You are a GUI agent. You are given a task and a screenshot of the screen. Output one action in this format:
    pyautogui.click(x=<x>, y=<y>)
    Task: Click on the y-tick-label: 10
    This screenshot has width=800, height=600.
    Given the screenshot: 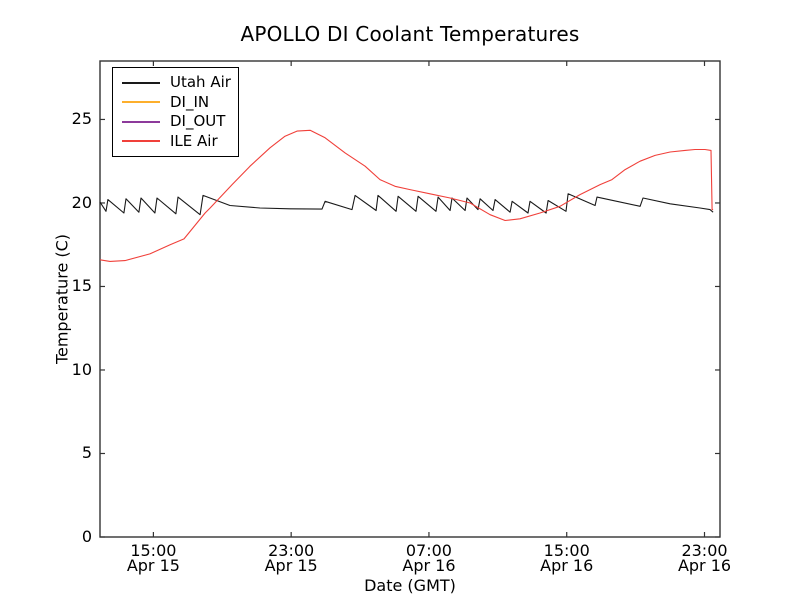 What is the action you would take?
    pyautogui.click(x=81, y=369)
    